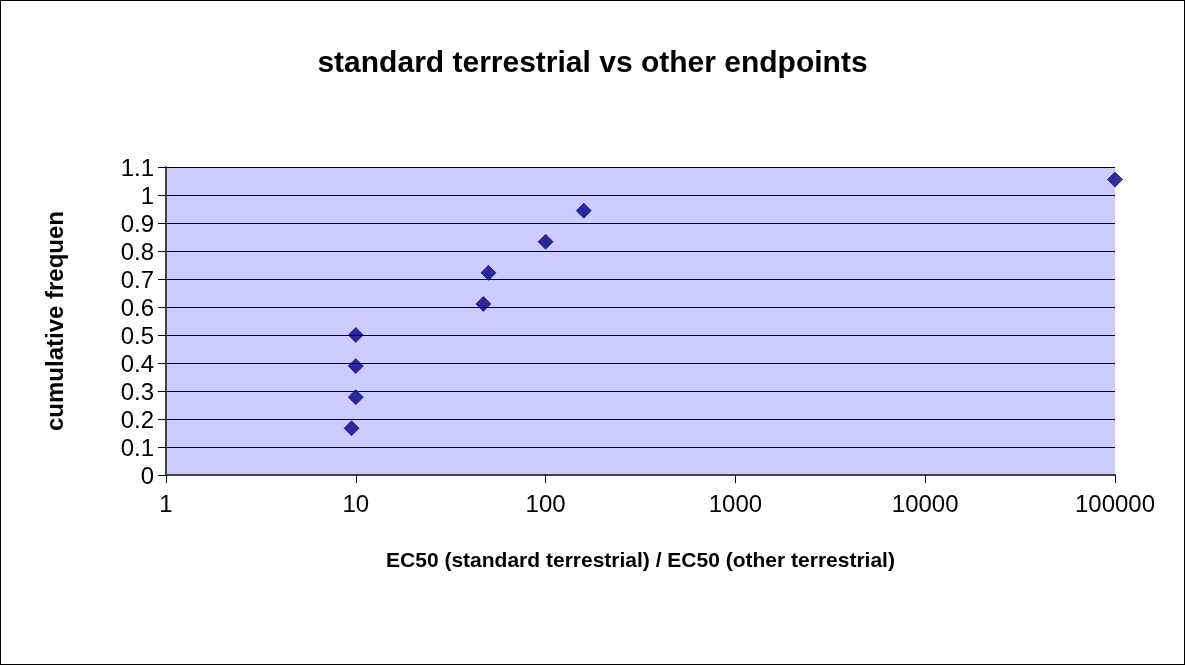 The width and height of the screenshot is (1185, 665). What do you see at coordinates (137, 335) in the screenshot?
I see `y-tick-label: 0.5` at bounding box center [137, 335].